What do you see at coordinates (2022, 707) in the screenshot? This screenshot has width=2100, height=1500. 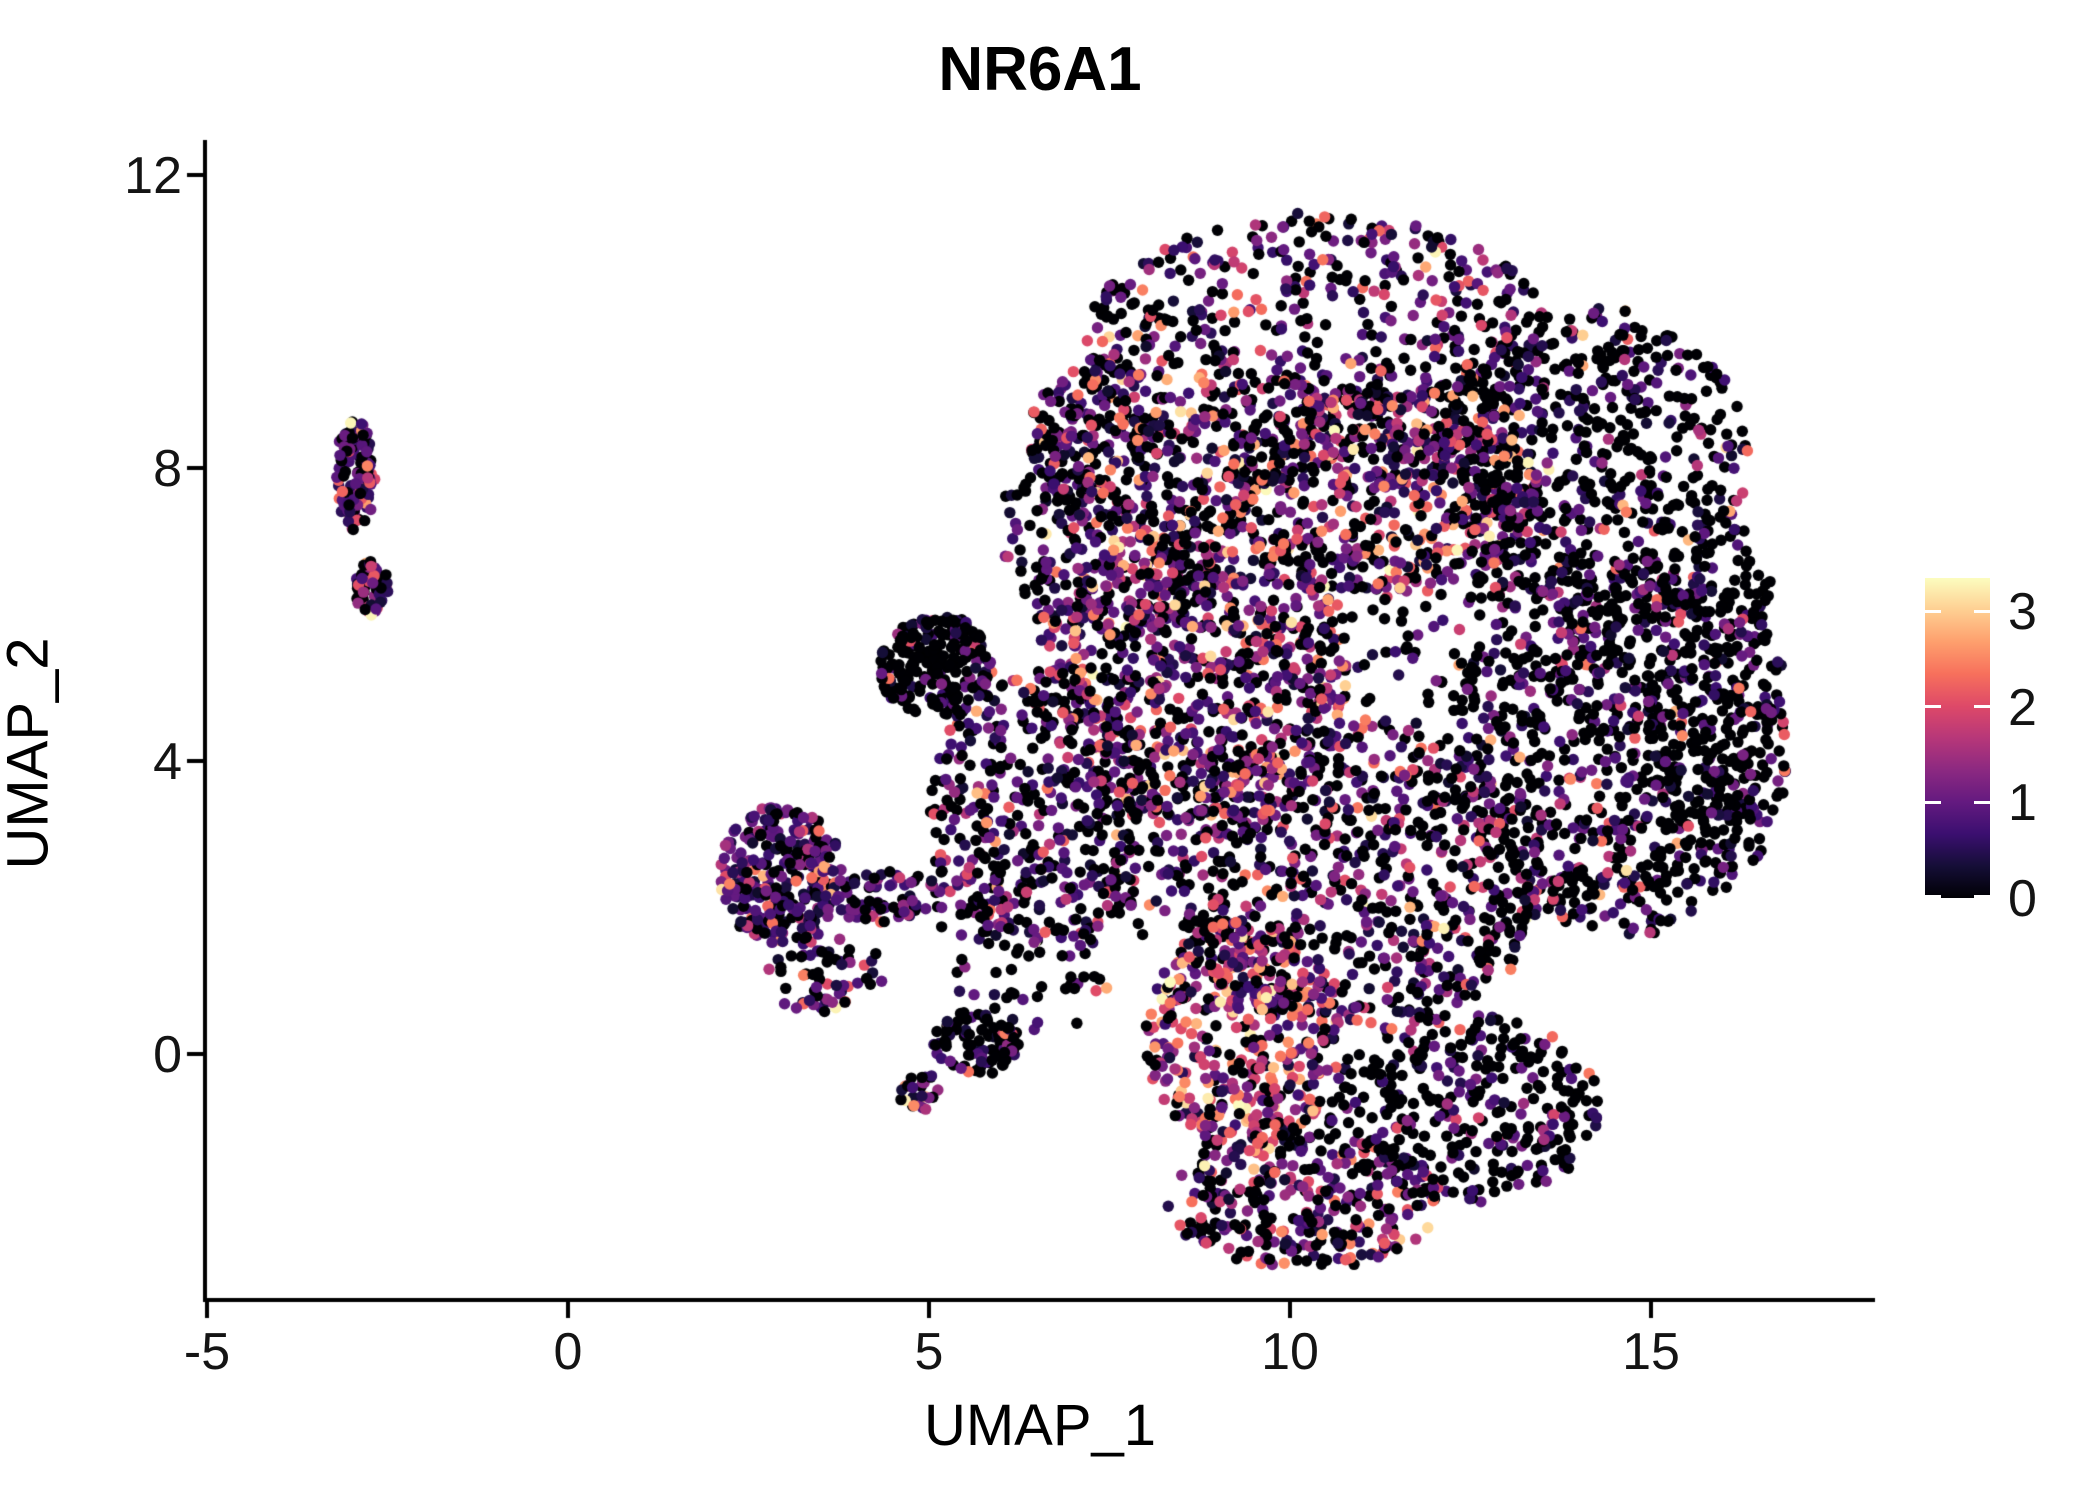 I see `colorbar-tick-label: 2` at bounding box center [2022, 707].